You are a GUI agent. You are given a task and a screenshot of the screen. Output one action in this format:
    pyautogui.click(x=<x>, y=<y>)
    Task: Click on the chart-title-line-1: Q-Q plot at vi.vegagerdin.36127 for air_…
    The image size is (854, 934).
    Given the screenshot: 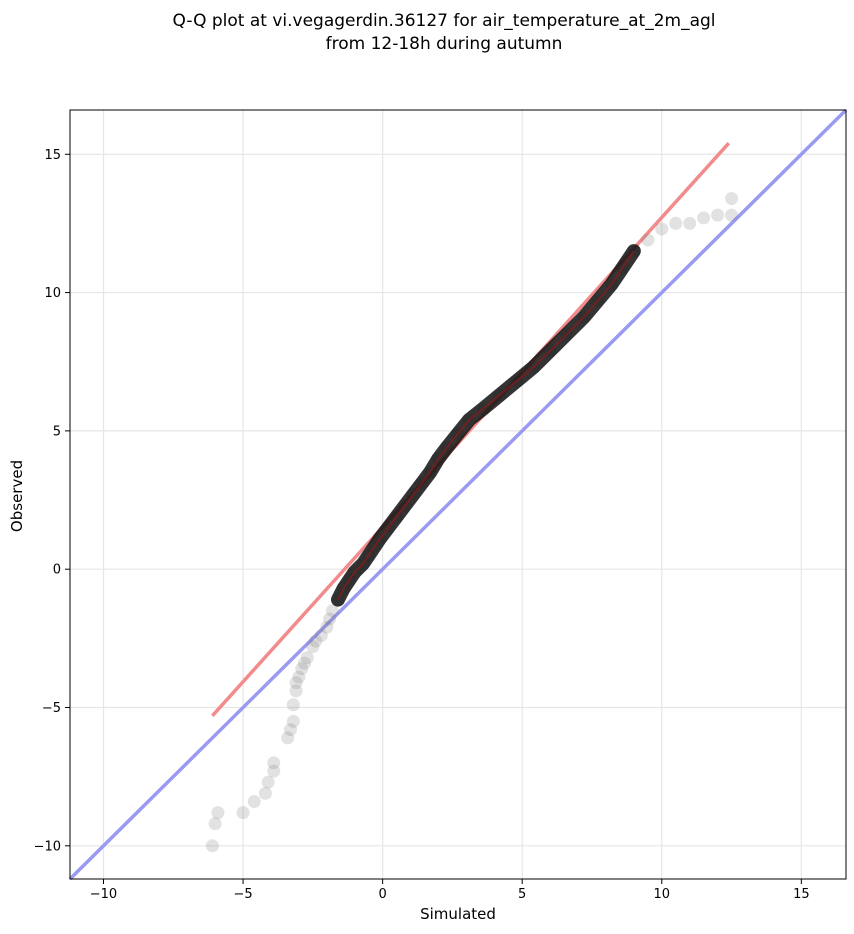 What is the action you would take?
    pyautogui.click(x=443, y=21)
    